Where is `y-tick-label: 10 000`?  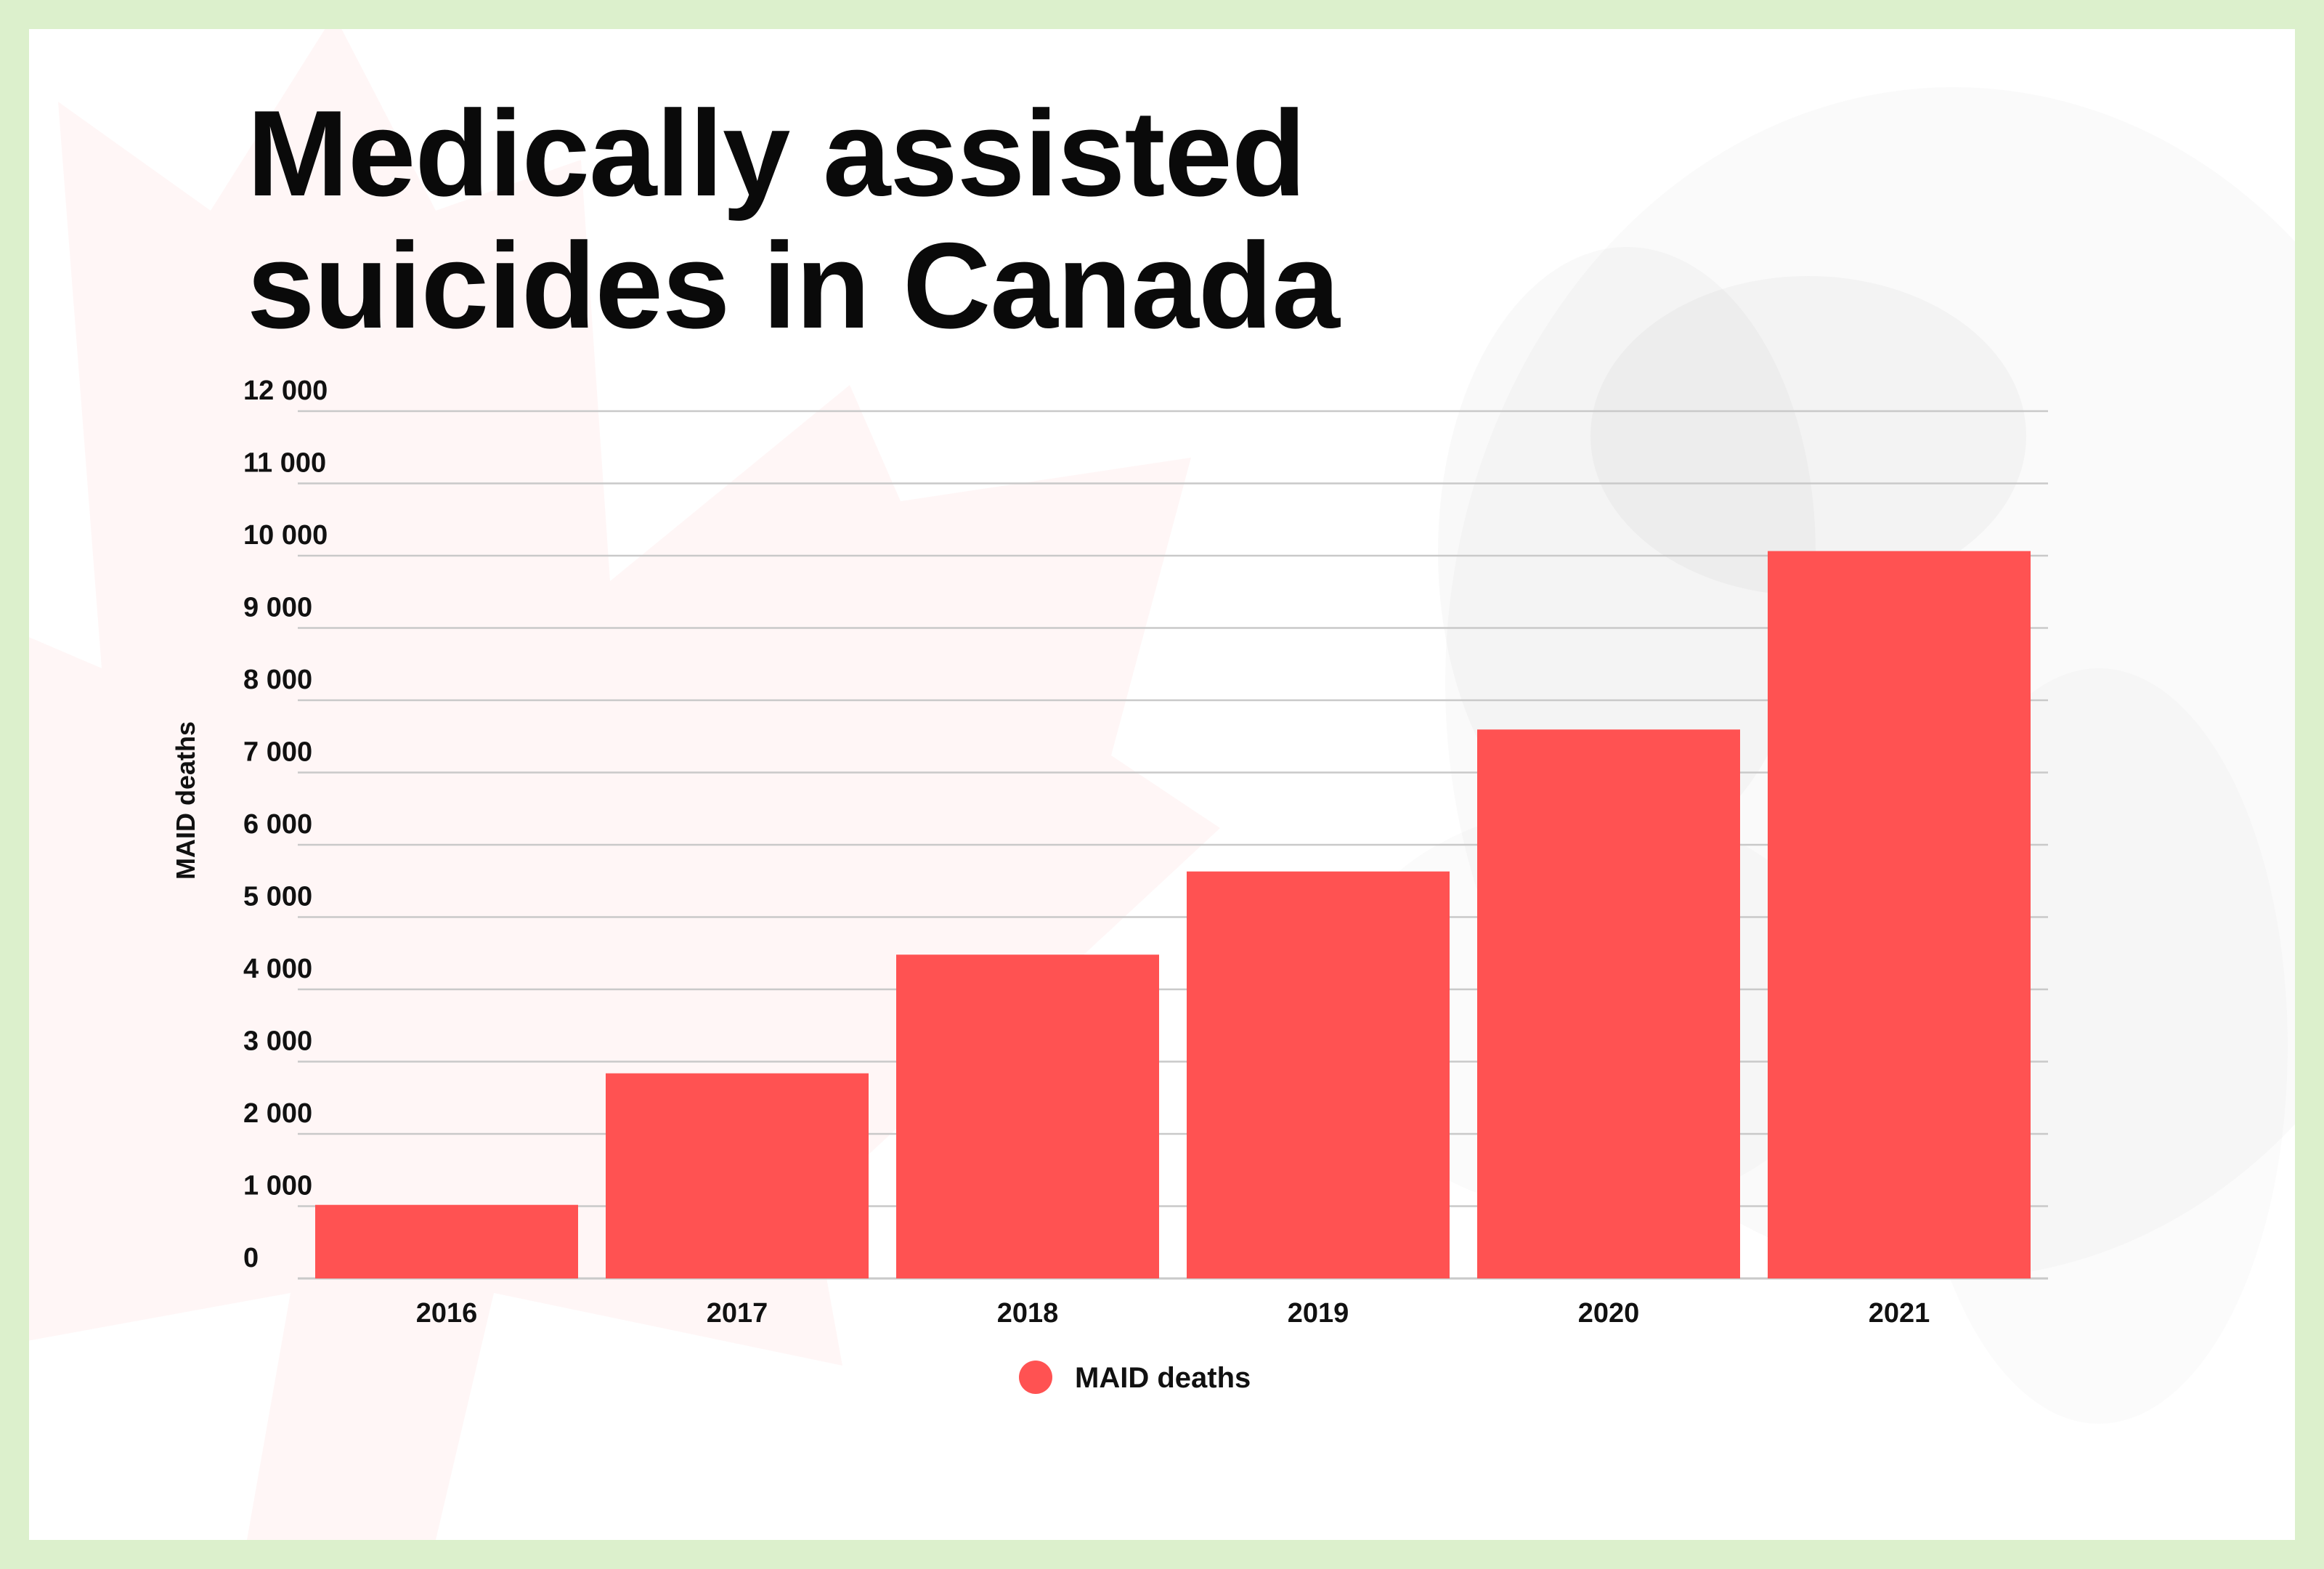
y-tick-label: 10 000 is located at coordinates (285, 535).